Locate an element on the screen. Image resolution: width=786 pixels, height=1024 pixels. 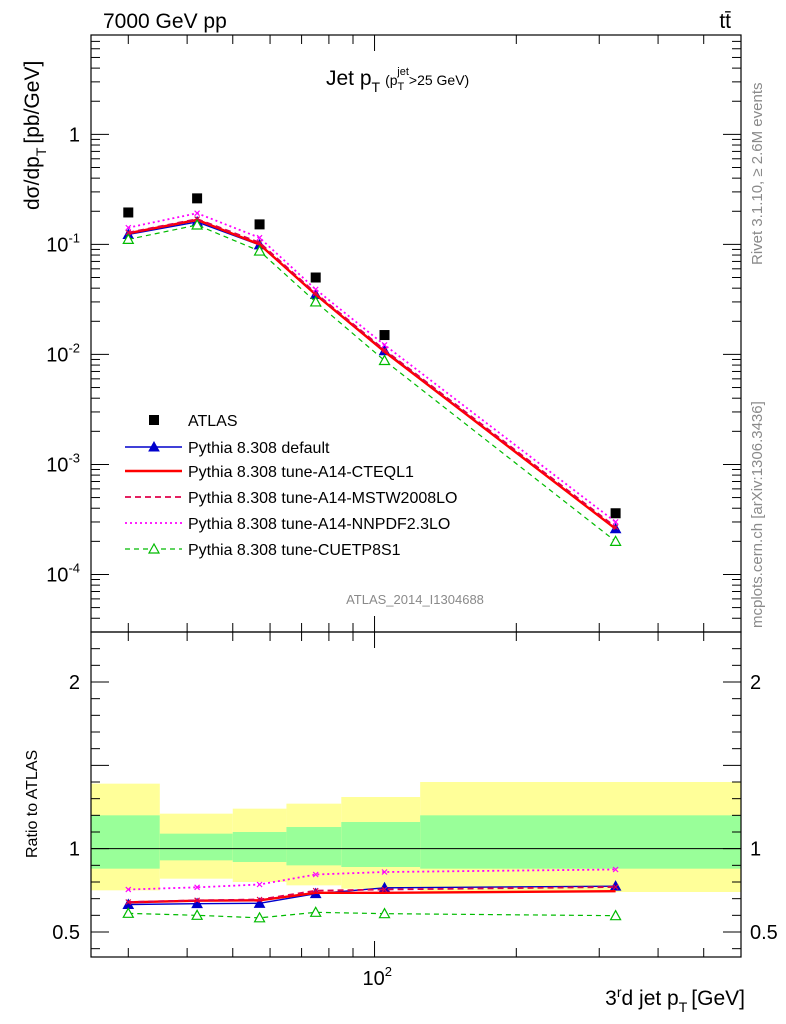
main-ylabel: dσ/dpT[pb/GeV] is located at coordinates (35, 135).